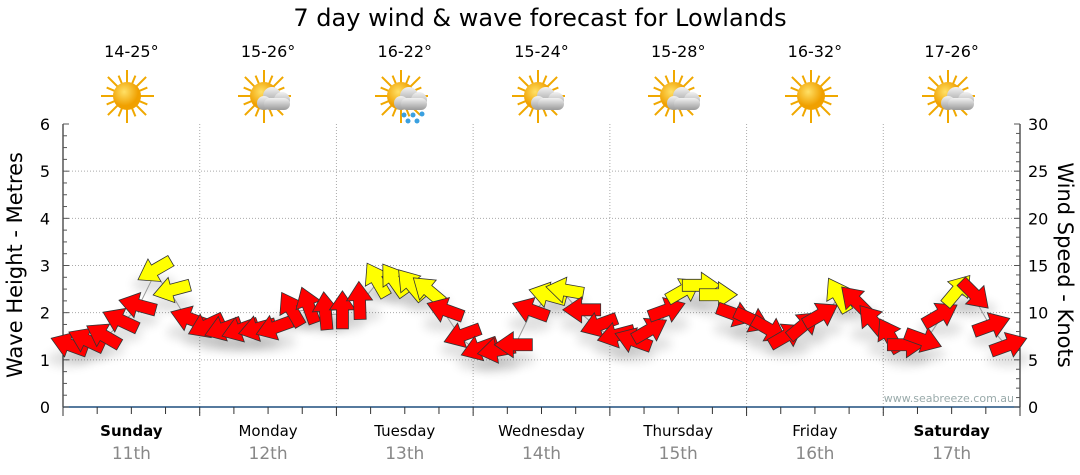  I want to click on y-tick-label: 4, so click(45, 218).